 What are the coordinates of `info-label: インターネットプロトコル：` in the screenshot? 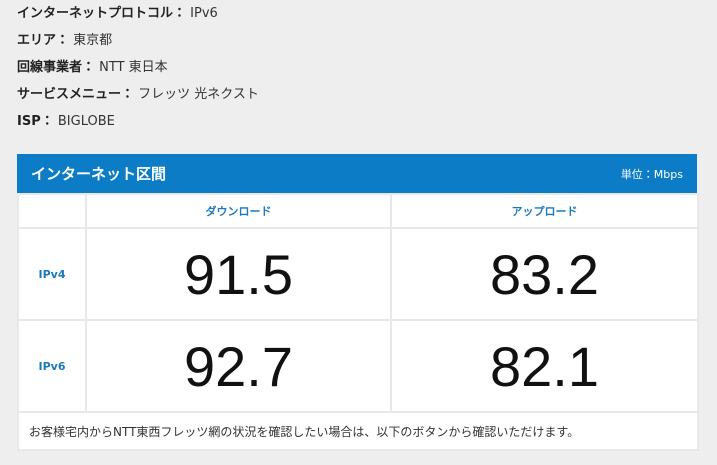 It's located at (102, 13).